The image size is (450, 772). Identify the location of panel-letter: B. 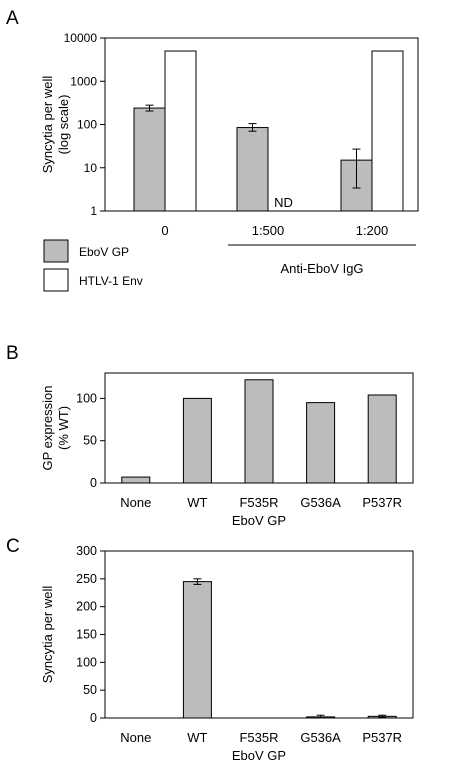
(12, 353).